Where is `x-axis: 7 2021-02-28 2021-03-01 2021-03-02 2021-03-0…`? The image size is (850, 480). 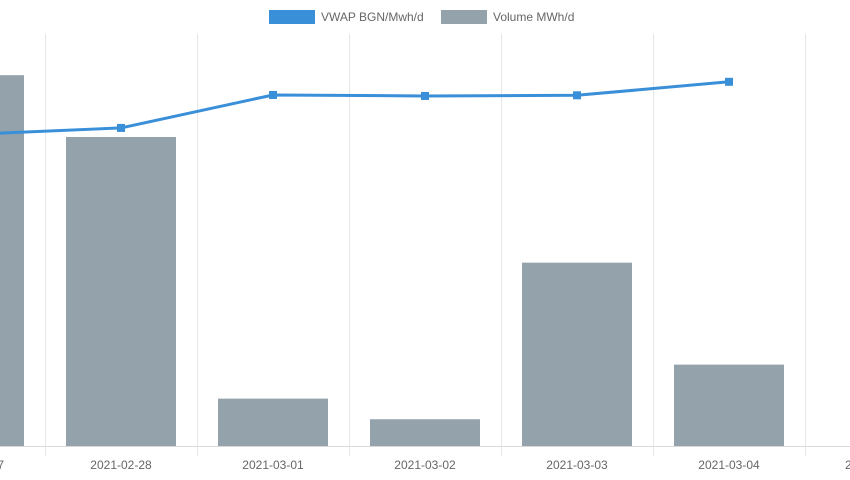
x-axis: 7 2021-02-28 2021-03-01 2021-03-02 2021-03-0… is located at coordinates (425, 465).